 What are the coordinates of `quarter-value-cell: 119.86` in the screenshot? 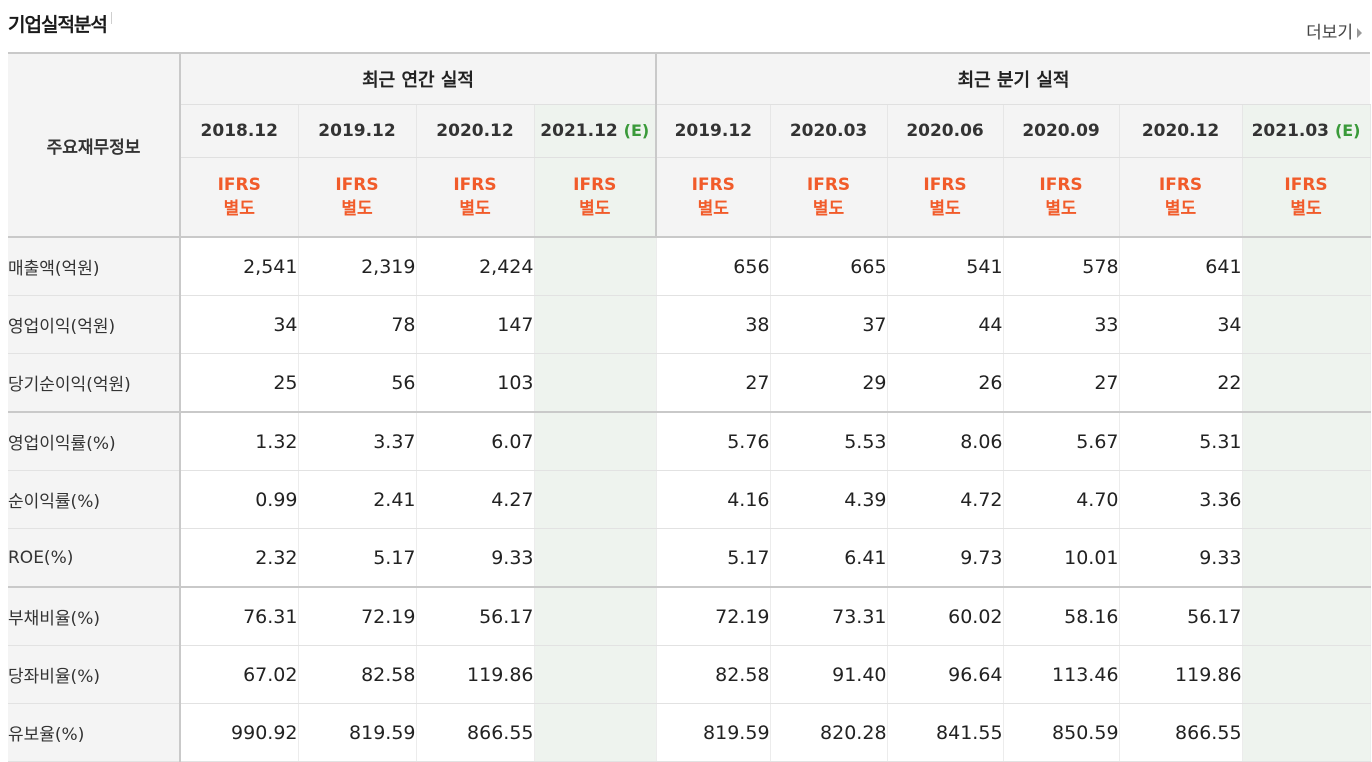 It's located at (1181, 674).